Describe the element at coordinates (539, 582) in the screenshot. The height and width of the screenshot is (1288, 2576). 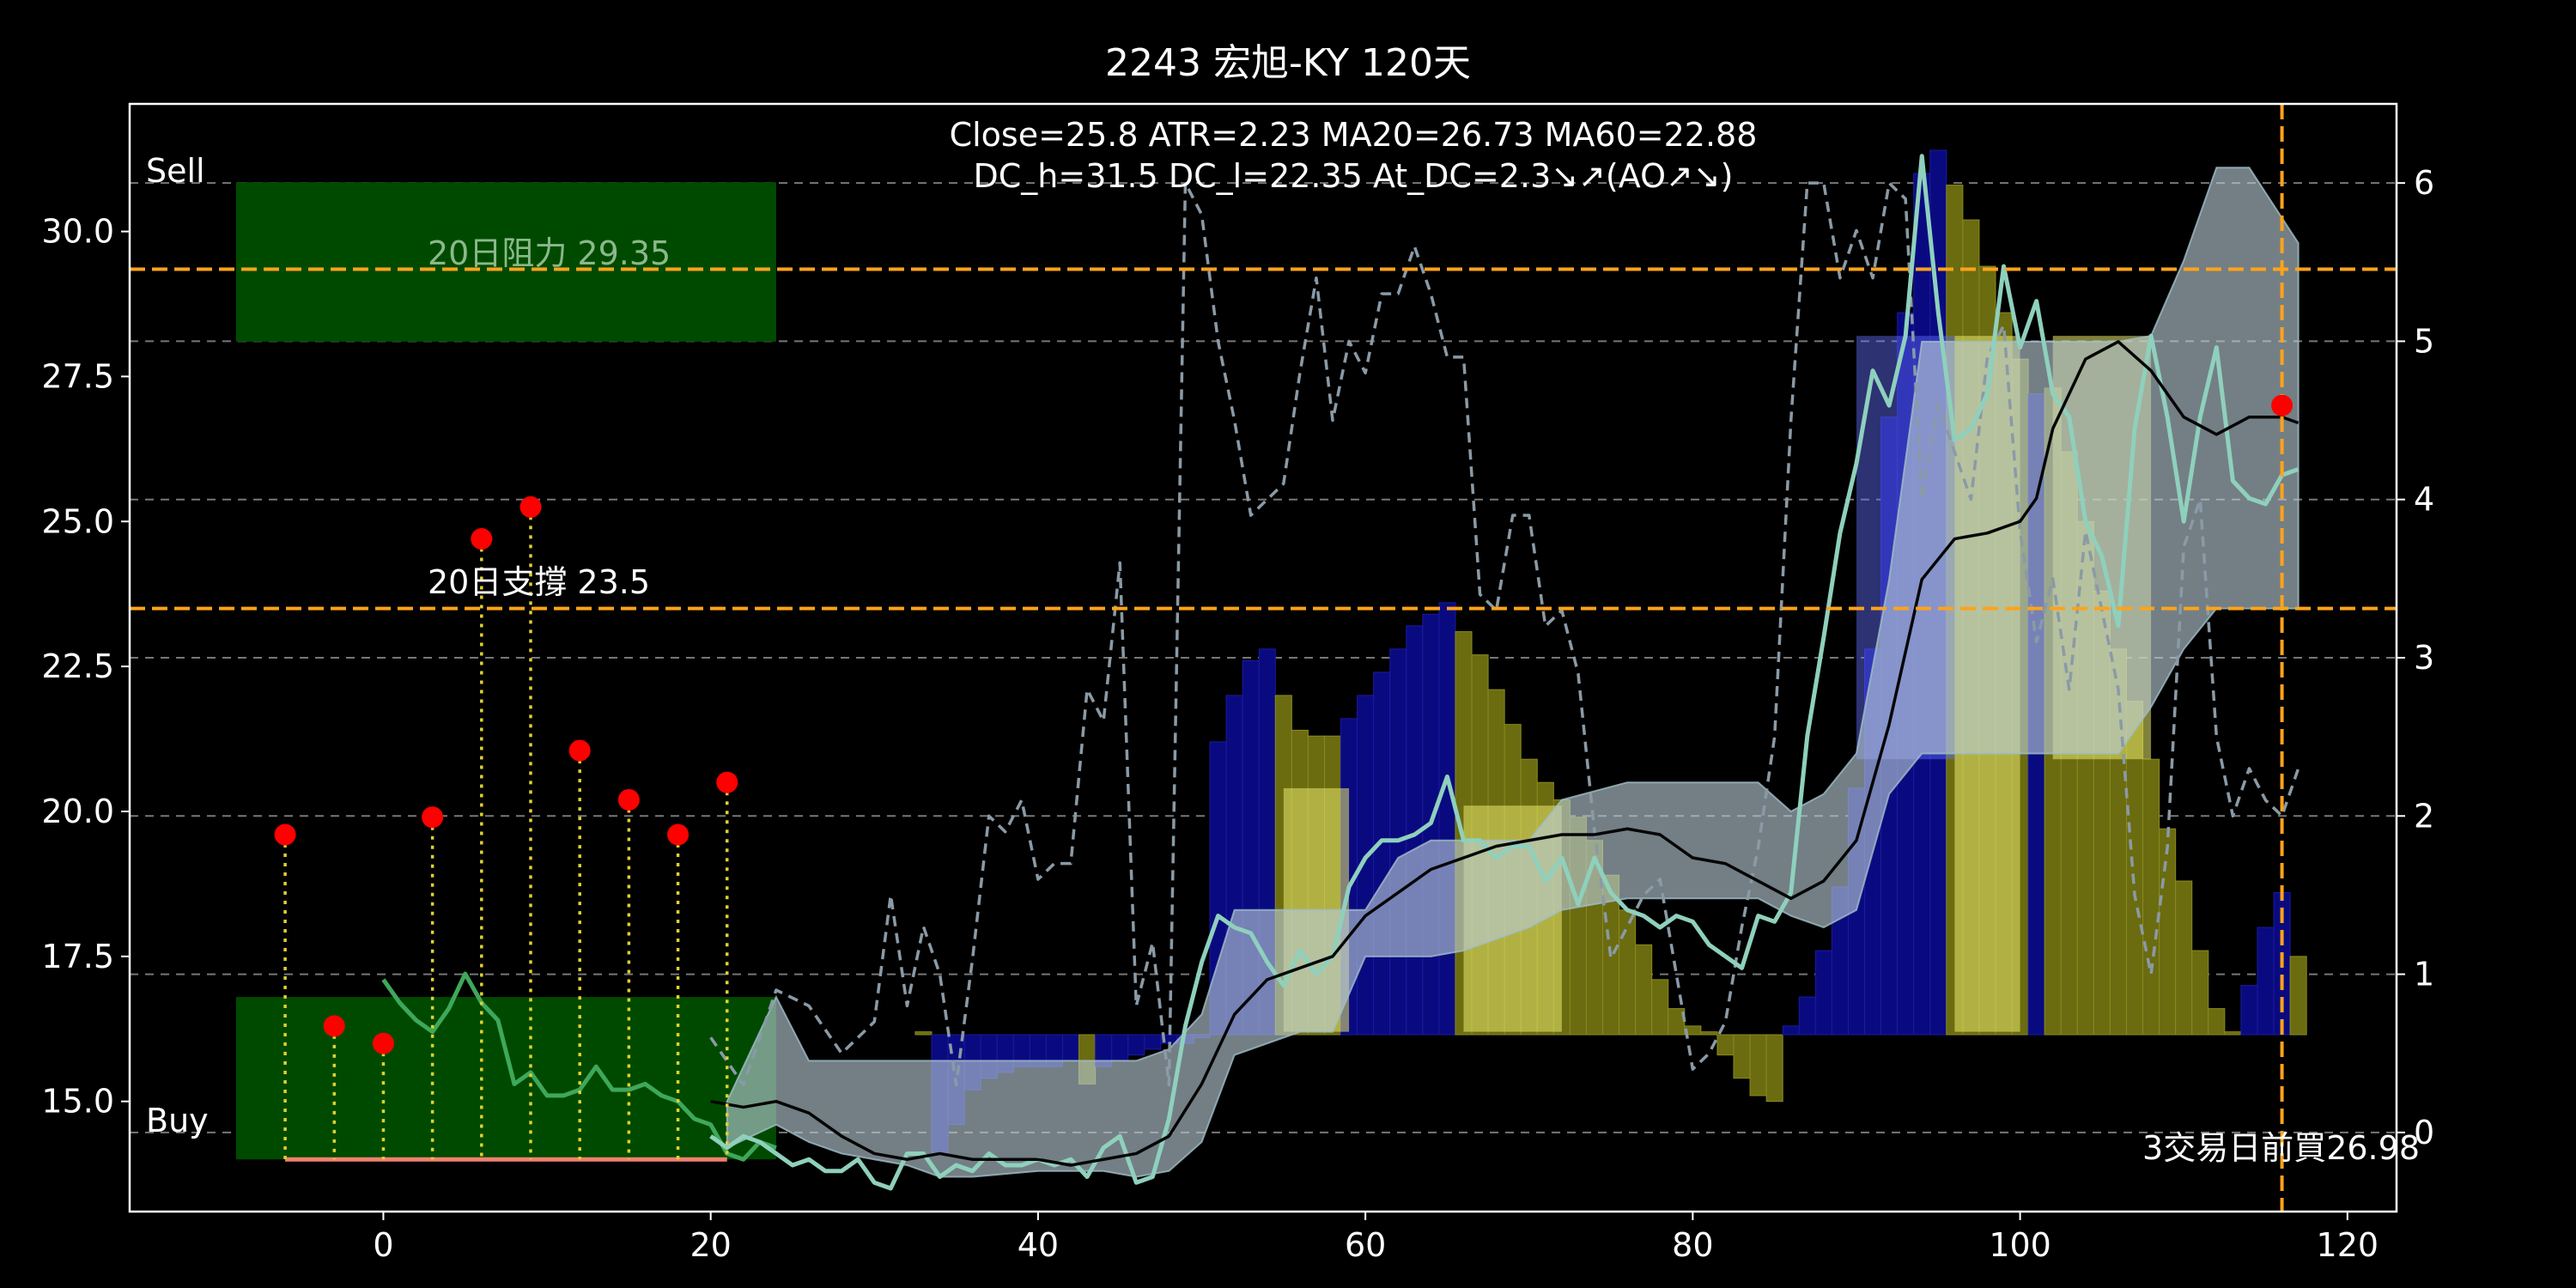
I see `support-label: 20日支撐 23.5` at that location.